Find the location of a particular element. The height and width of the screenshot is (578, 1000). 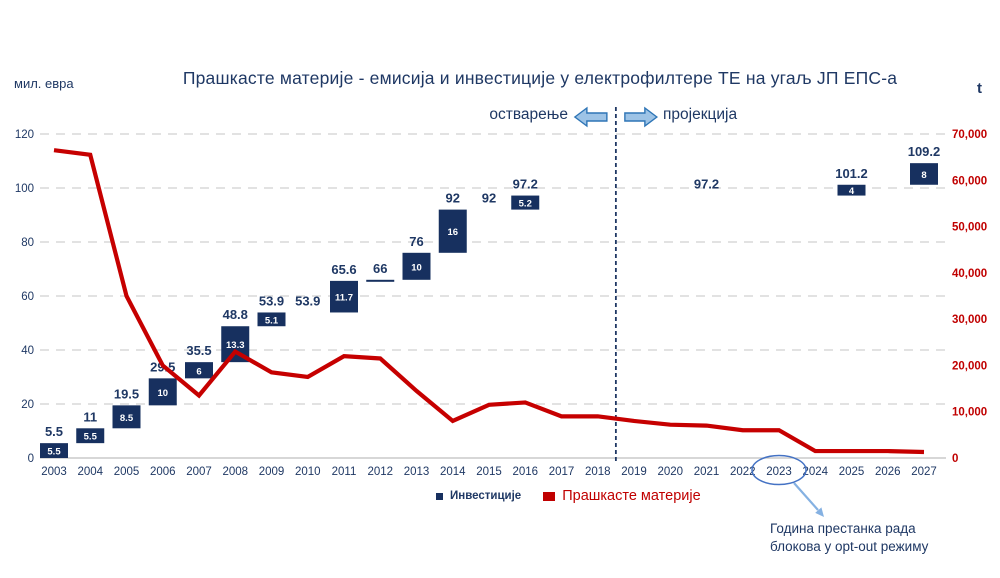

right-axis-tick-0: 0 is located at coordinates (955, 459).